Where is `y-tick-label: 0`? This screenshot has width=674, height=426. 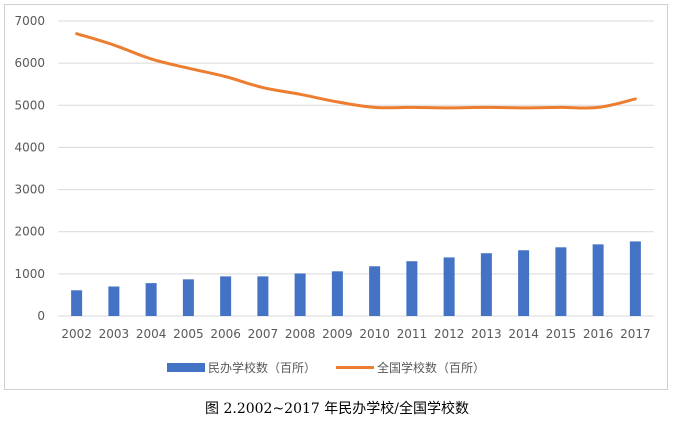 y-tick-label: 0 is located at coordinates (41, 316).